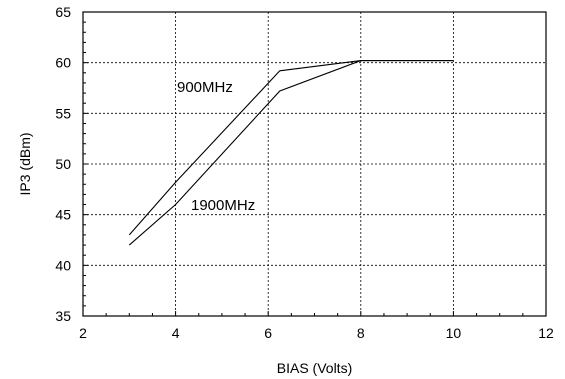 Image resolution: width=565 pixels, height=379 pixels. Describe the element at coordinates (268, 333) in the screenshot. I see `x-tick-label: 6` at that location.